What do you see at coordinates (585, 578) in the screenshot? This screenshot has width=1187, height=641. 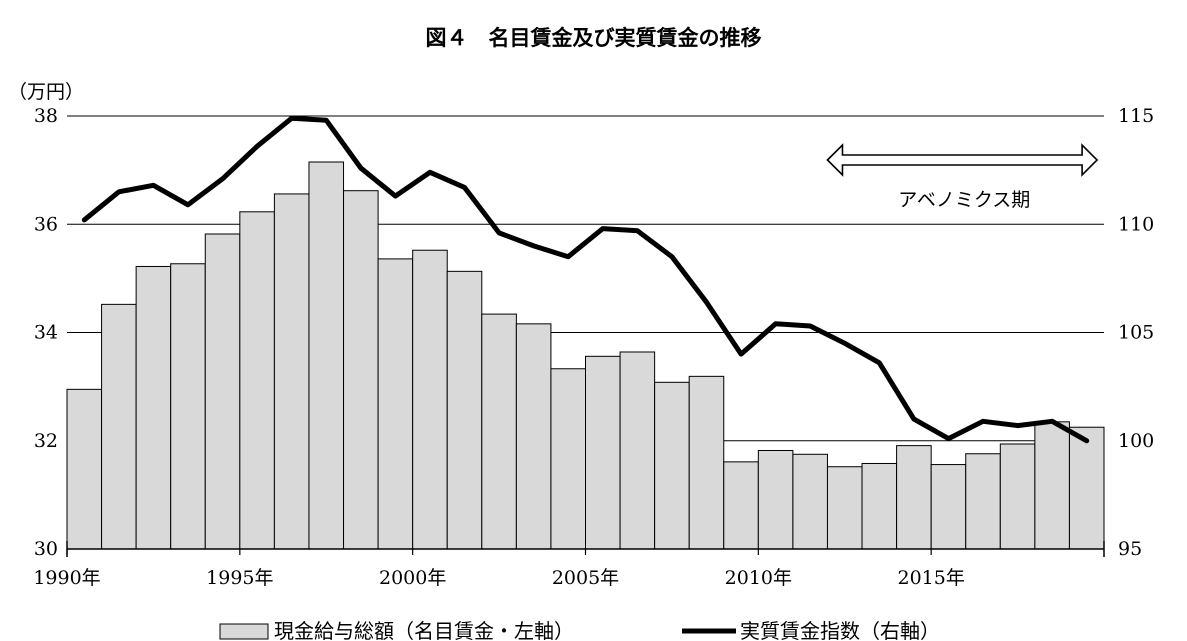 I see `x-tick-label: 2005年` at bounding box center [585, 578].